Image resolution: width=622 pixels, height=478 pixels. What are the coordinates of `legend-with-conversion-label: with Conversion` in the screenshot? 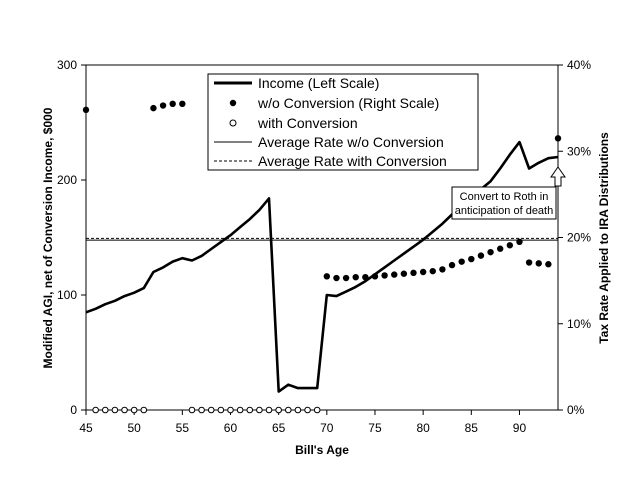 It's located at (307, 123).